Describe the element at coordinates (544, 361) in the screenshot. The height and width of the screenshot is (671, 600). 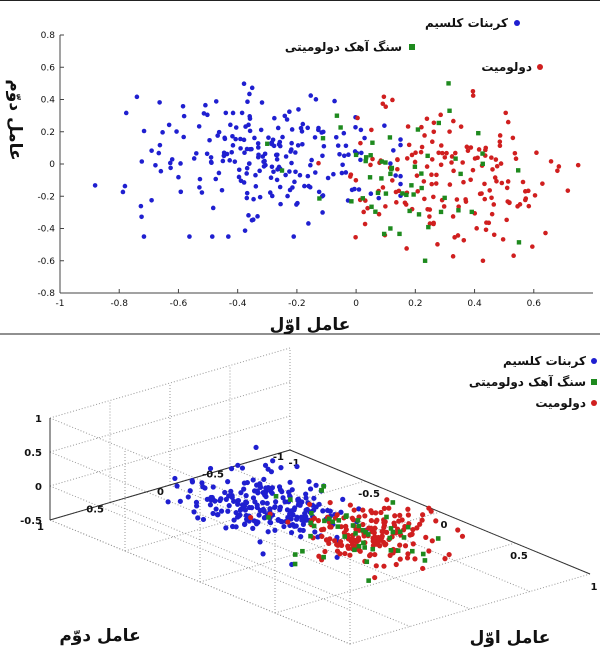
I see `legend-label-calcium-carbonate-3d: کربنات کلسیم` at that location.